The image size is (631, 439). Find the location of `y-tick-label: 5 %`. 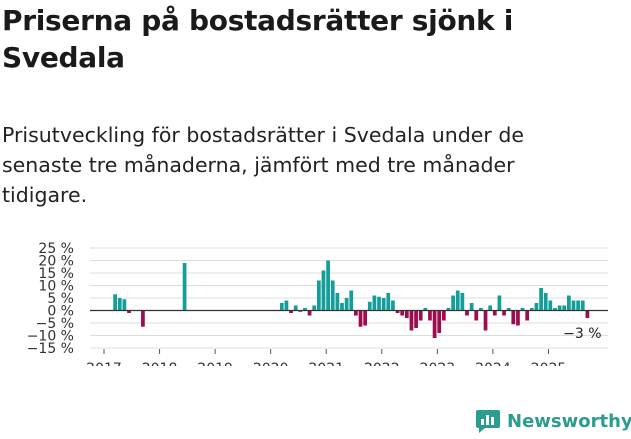

y-tick-label: 5 % is located at coordinates (60, 299).